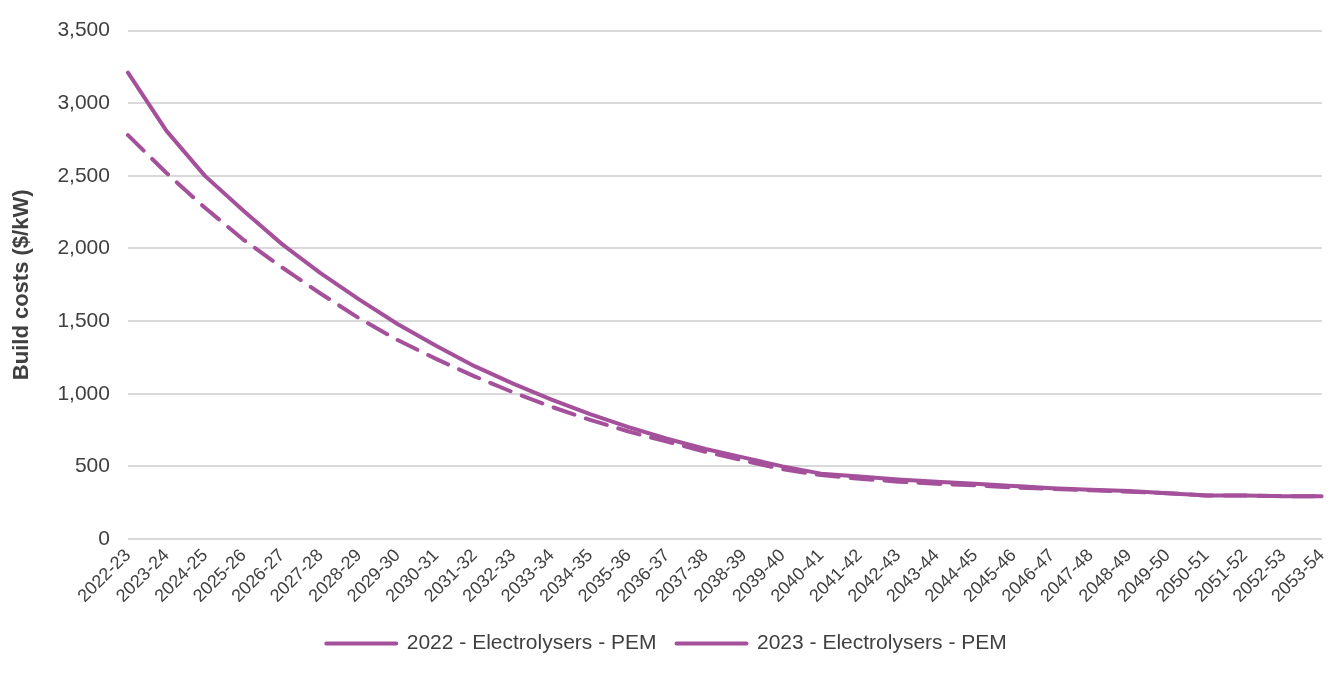 The width and height of the screenshot is (1343, 679). Describe the element at coordinates (83, 174) in the screenshot. I see `y-tick-label: 2,500` at that location.